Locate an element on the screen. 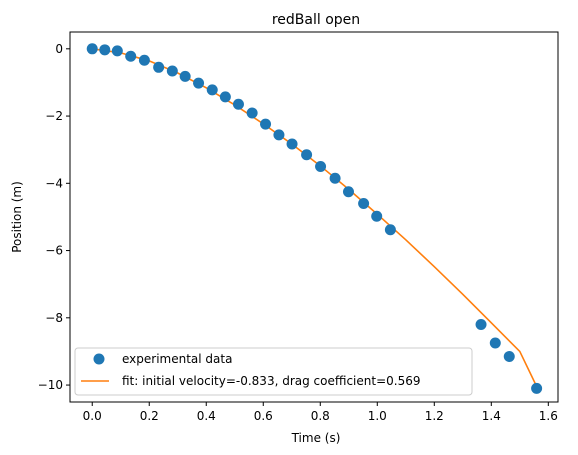 Image resolution: width=578 pixels, height=455 pixels. x-tick-label: 0.2 is located at coordinates (149, 416).